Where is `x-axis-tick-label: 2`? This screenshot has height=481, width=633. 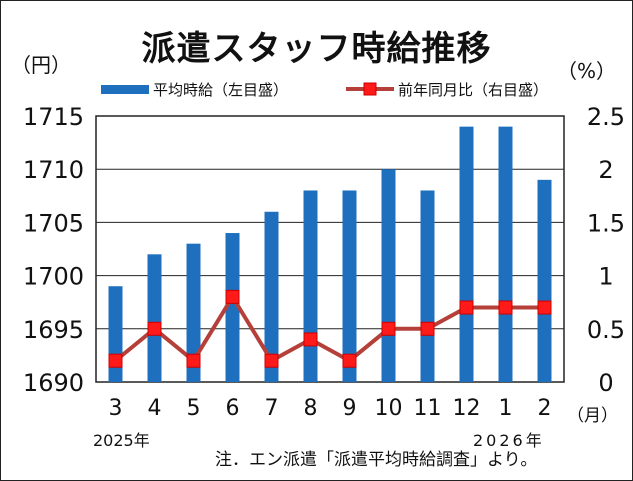
x-axis-tick-label: 2 is located at coordinates (545, 408).